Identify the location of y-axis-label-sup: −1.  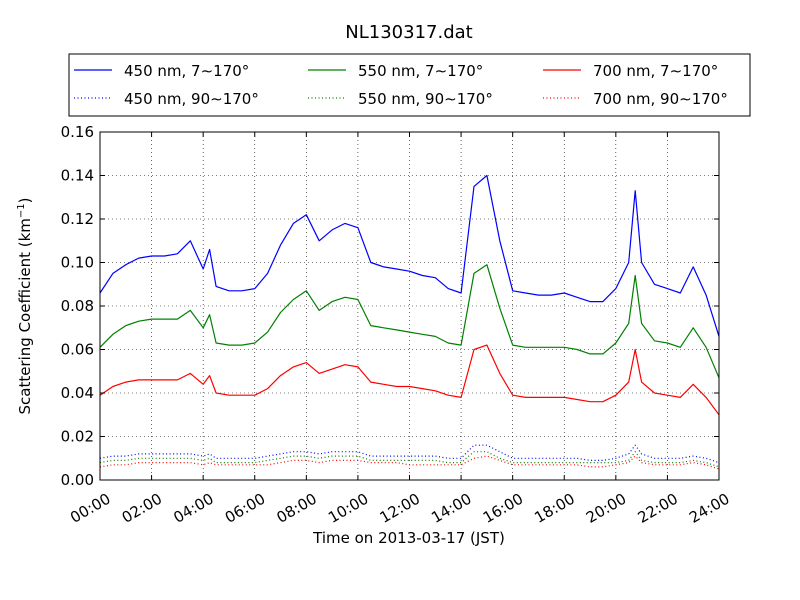
(21, 210).